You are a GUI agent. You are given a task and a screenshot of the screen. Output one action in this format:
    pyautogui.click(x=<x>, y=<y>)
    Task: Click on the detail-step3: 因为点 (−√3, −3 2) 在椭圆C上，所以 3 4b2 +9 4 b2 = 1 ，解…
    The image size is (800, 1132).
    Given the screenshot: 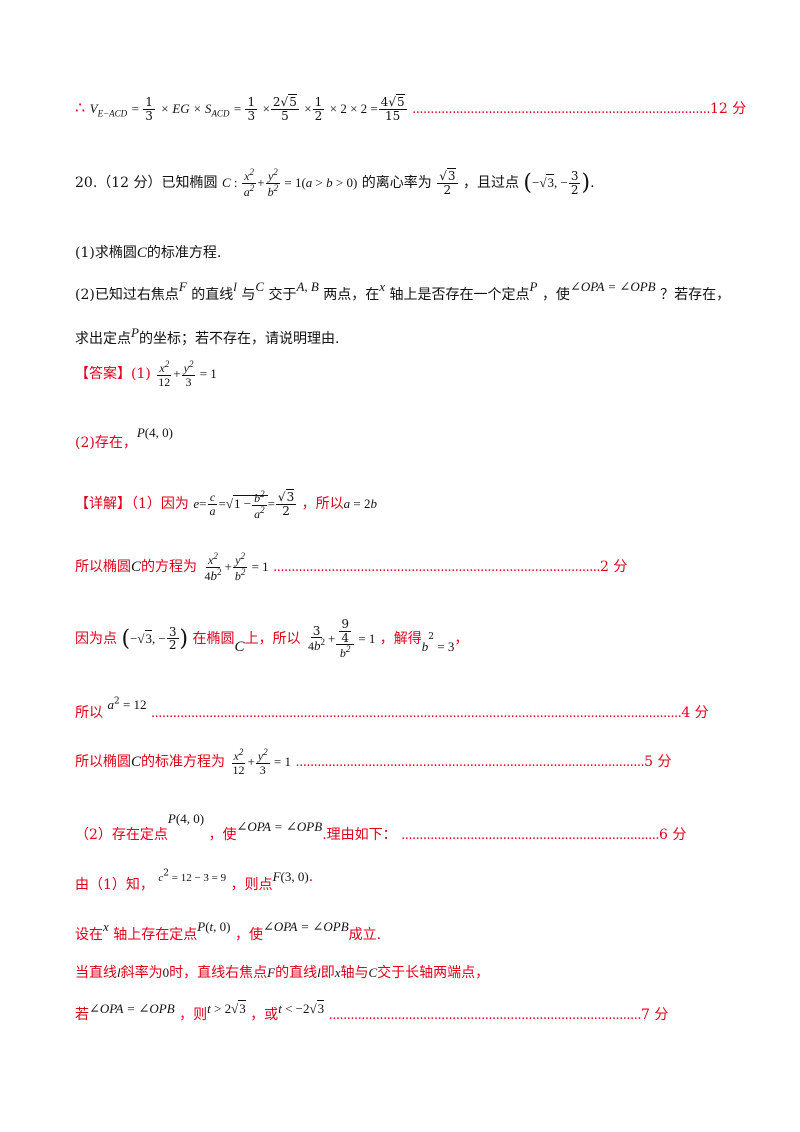 What is the action you would take?
    pyautogui.click(x=272, y=639)
    